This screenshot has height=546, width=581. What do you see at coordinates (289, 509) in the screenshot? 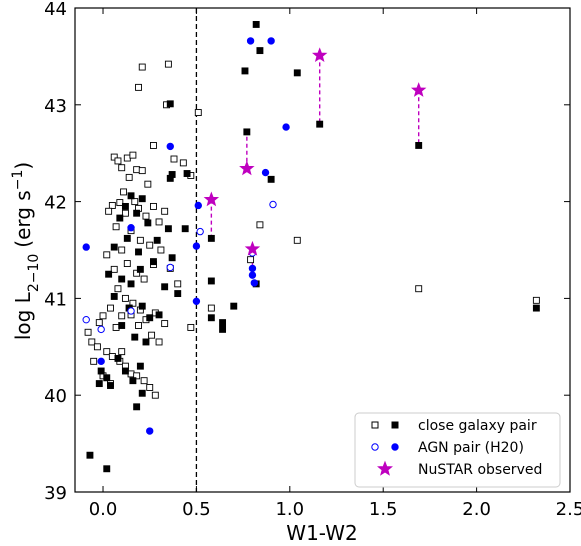
I see `x-tick-label: 1.0` at bounding box center [289, 509].